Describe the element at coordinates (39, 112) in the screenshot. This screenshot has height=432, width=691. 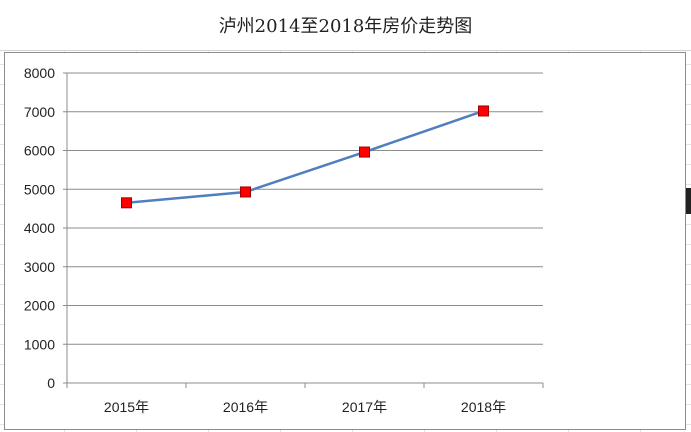
I see `y-tick-label: 7000` at that location.